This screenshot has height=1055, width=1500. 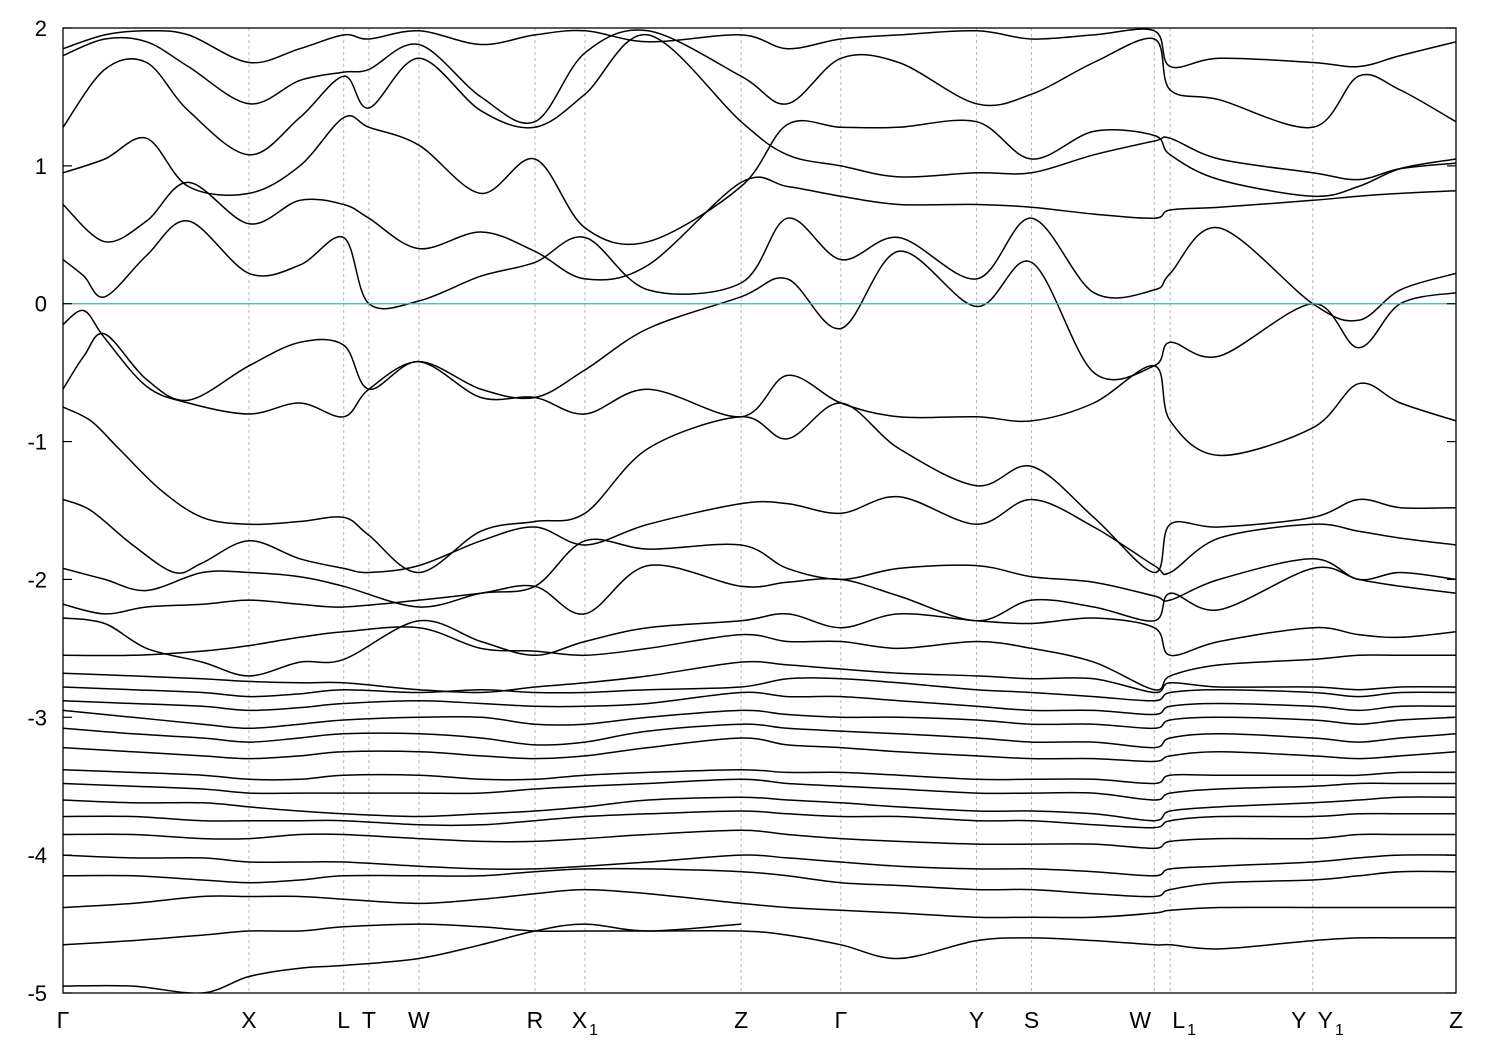 I want to click on x-tick-label-11: W, so click(x=1140, y=1020).